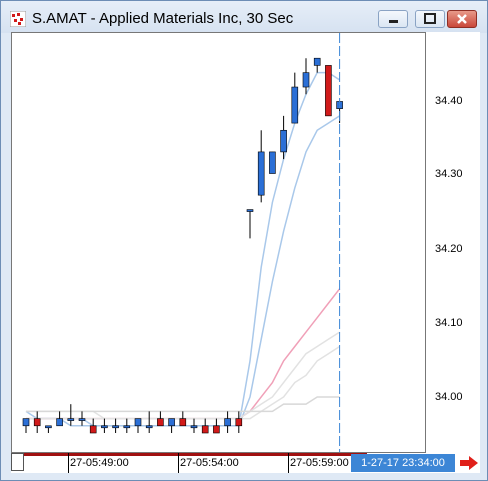 Image resolution: width=488 pixels, height=481 pixels. What do you see at coordinates (163, 18) in the screenshot?
I see `window-title: S.AMAT - Applied Materials Inc, 30 Sec` at bounding box center [163, 18].